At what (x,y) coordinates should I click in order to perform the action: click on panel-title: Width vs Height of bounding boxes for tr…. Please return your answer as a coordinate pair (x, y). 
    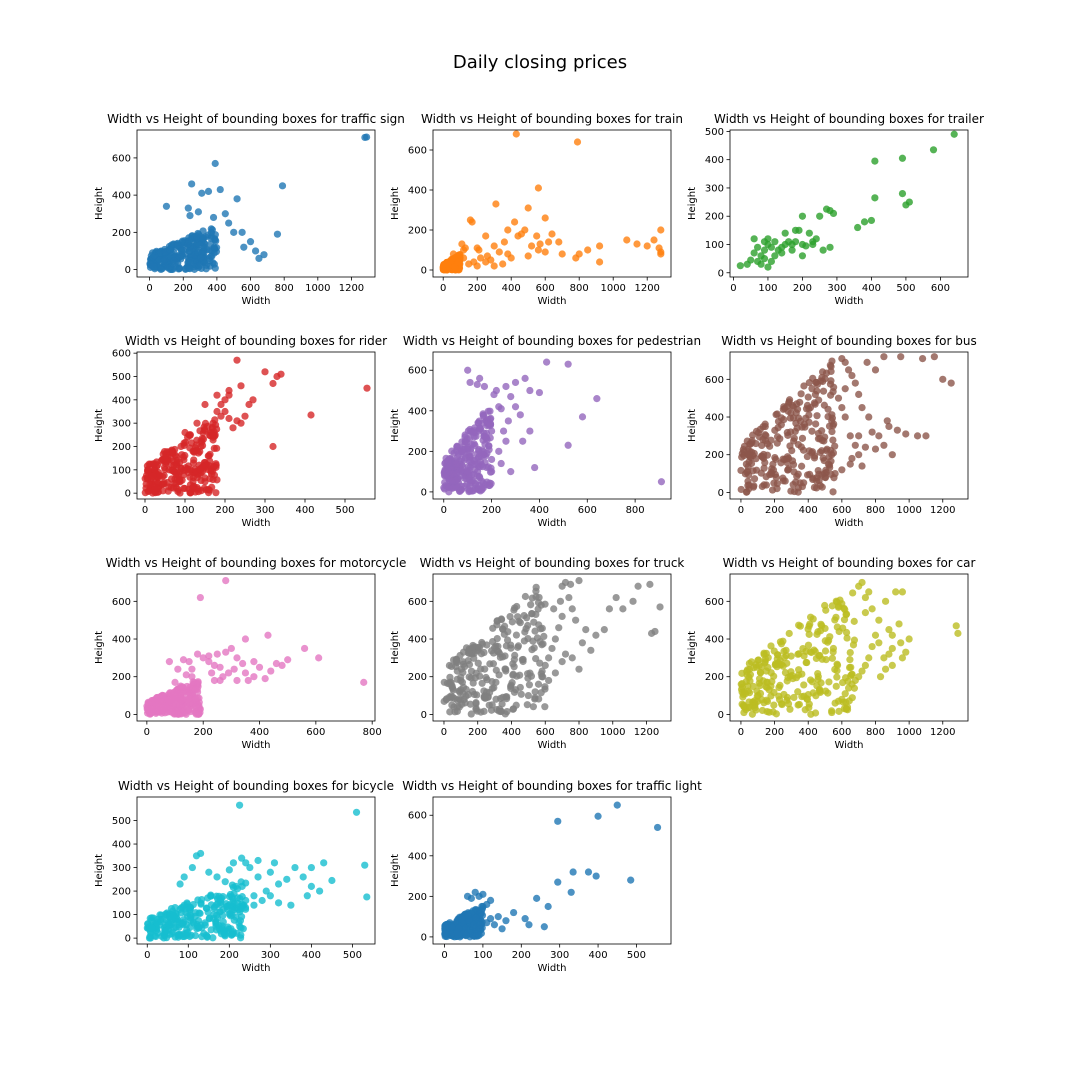
    Looking at the image, I should click on (256, 119).